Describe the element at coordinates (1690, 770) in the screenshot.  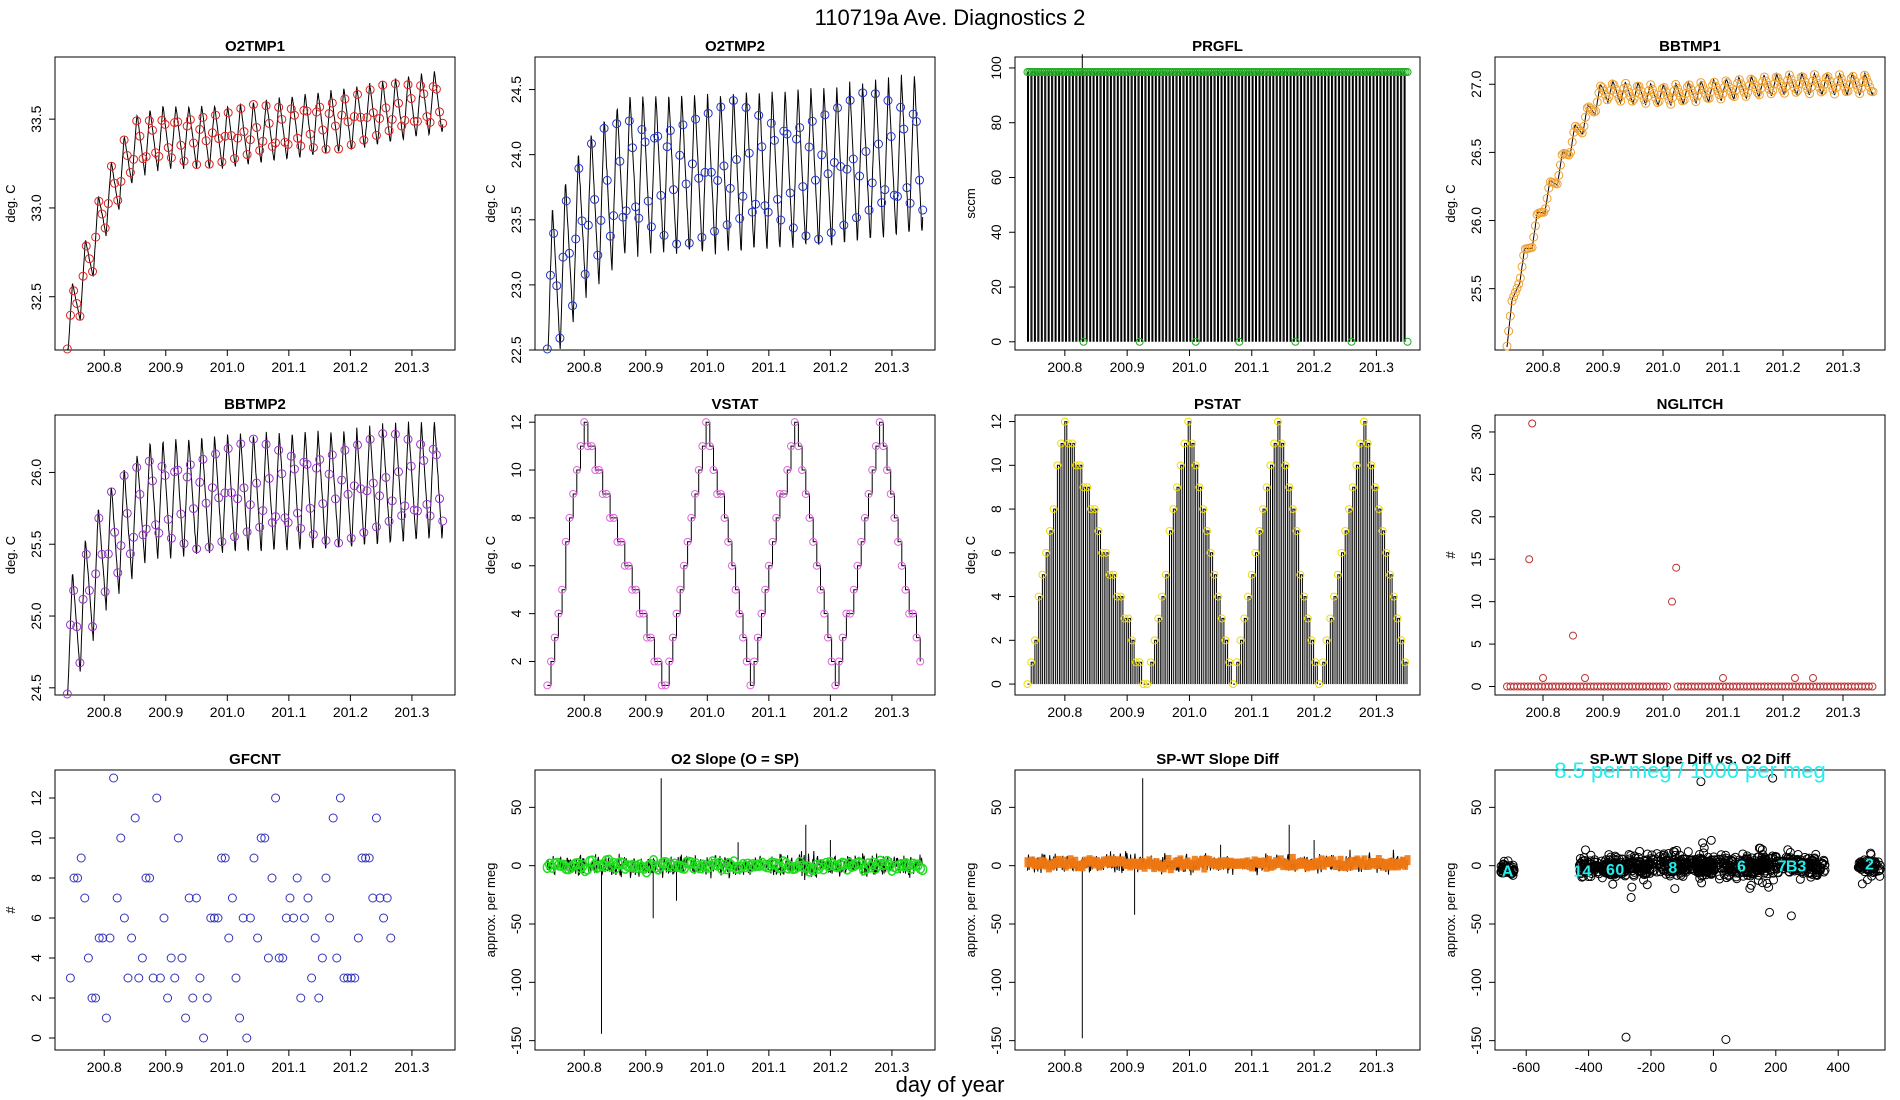
I see `chart-annotation: 8.5 per meg / 1000 per meg` at that location.